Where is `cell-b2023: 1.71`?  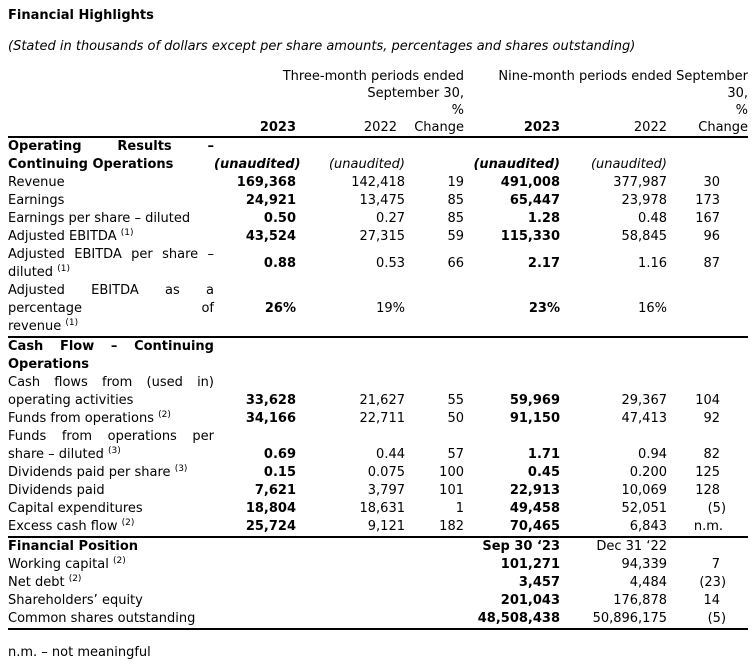 cell-b2023: 1.71 is located at coordinates (543, 454).